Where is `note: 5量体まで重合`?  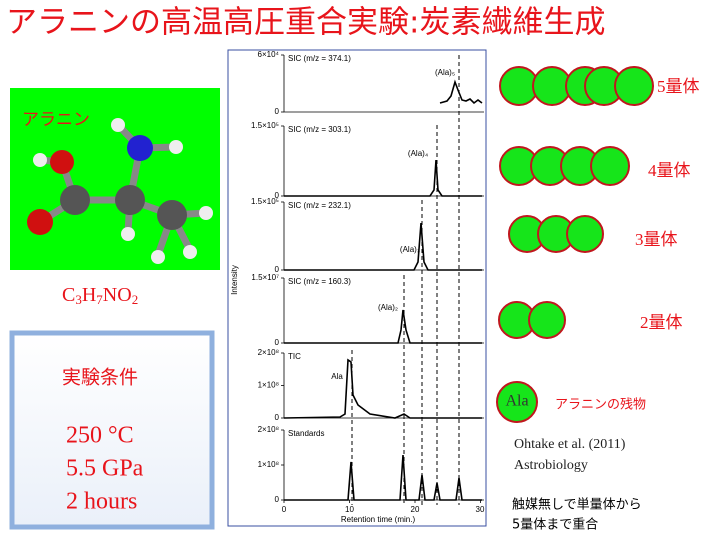 note: 5量体まで重合 is located at coordinates (555, 525).